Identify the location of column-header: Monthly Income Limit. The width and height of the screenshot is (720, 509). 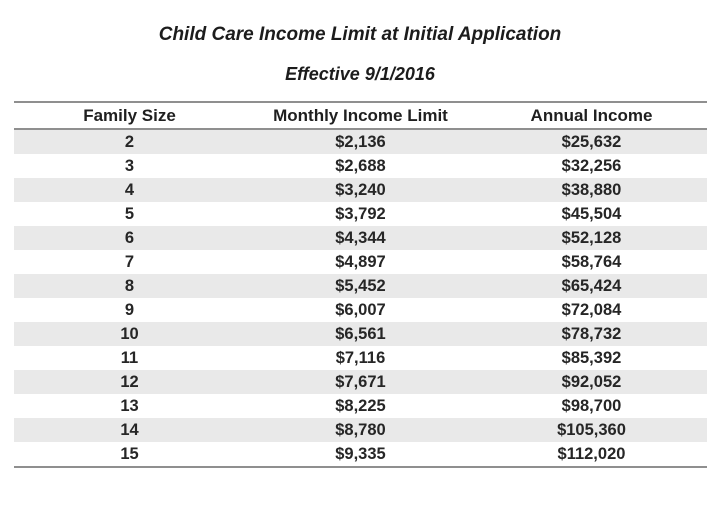
(360, 115).